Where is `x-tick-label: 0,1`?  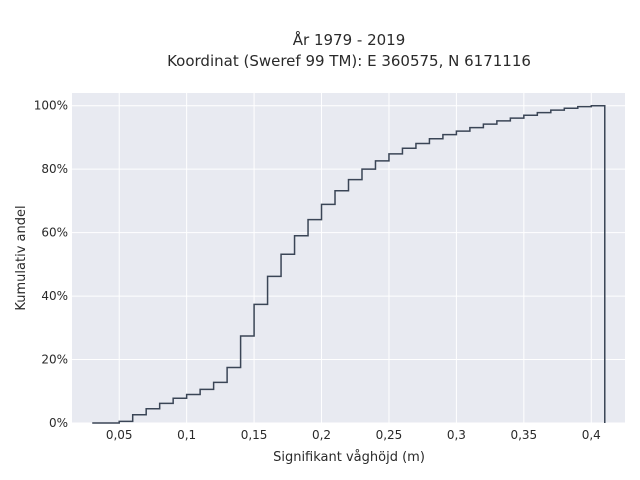 x-tick-label: 0,1 is located at coordinates (186, 435).